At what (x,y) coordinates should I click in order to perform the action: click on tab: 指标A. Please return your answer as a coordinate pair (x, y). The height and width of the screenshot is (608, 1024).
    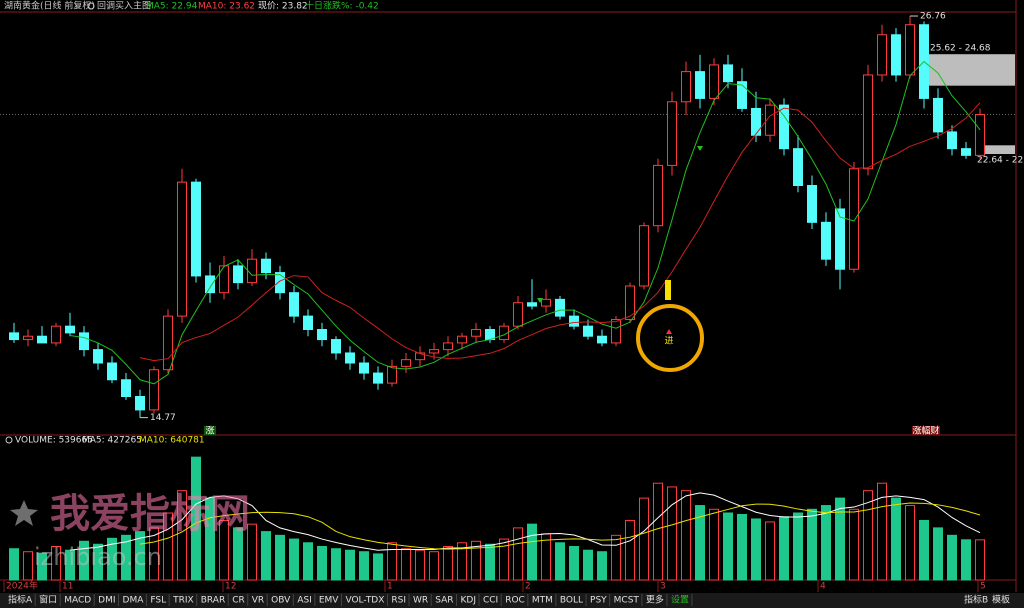
    Looking at the image, I should click on (20, 600).